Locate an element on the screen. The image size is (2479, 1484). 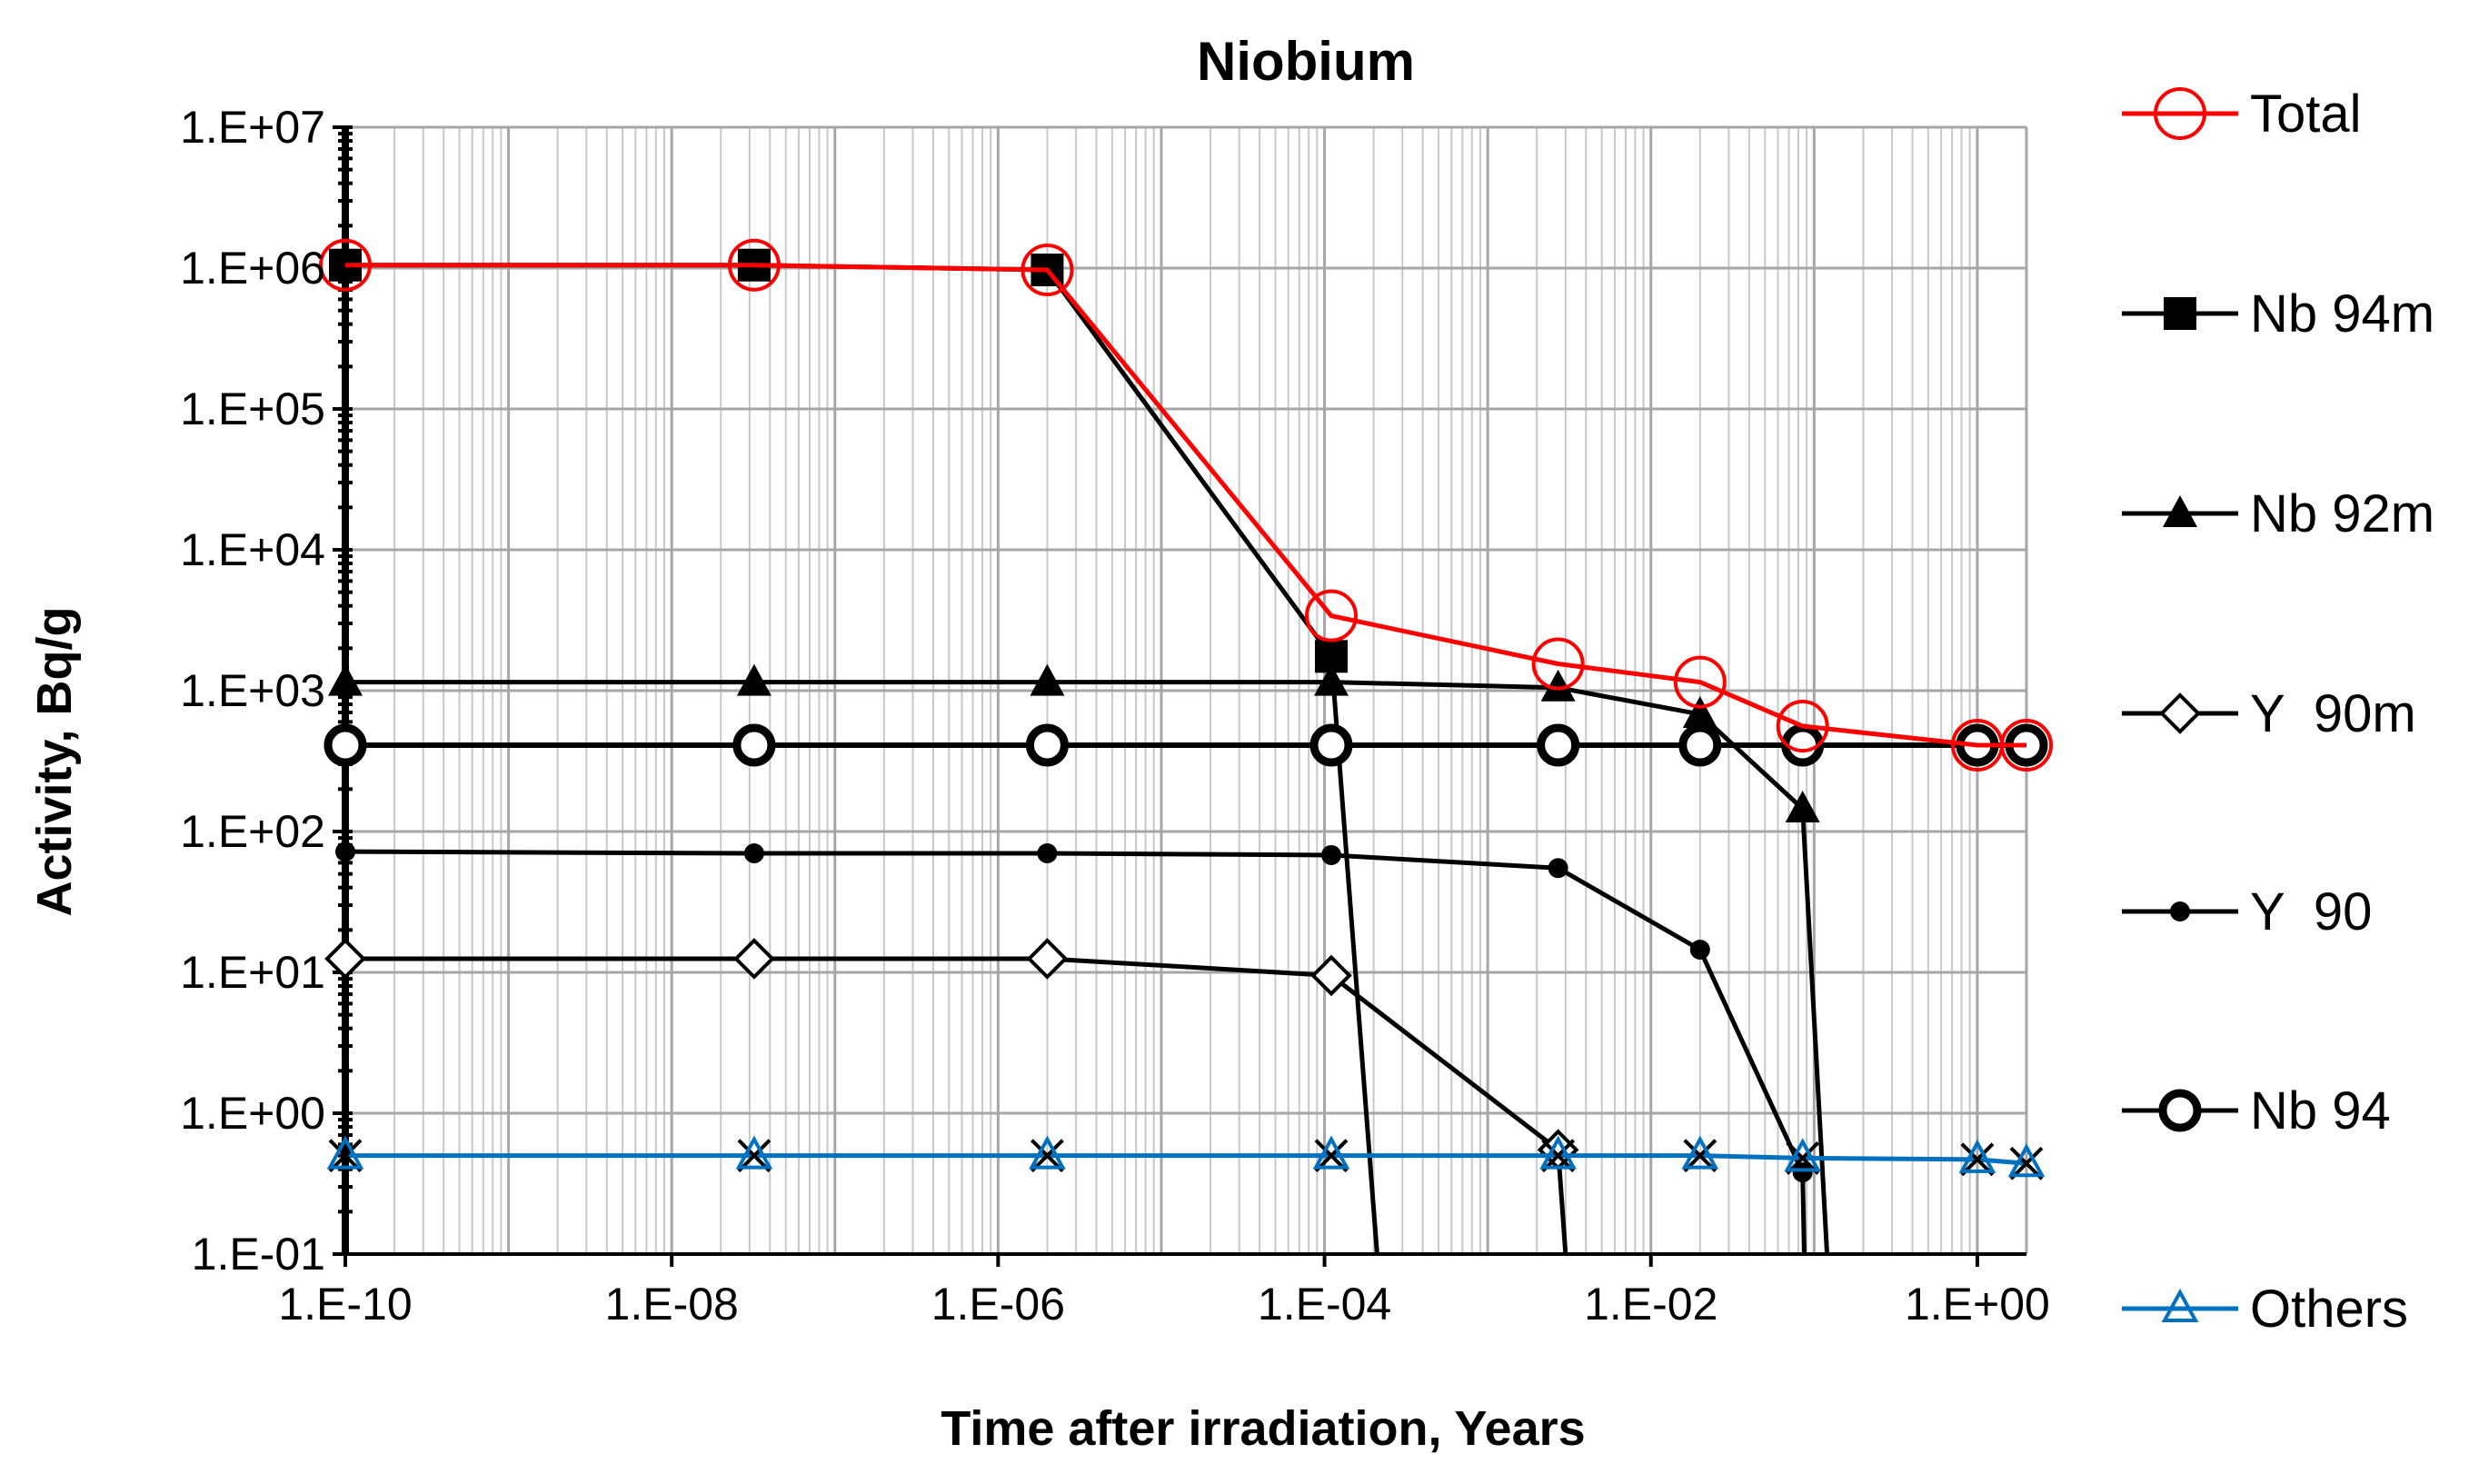
legend-item-y-90m: Y 90m is located at coordinates (2269, 713).